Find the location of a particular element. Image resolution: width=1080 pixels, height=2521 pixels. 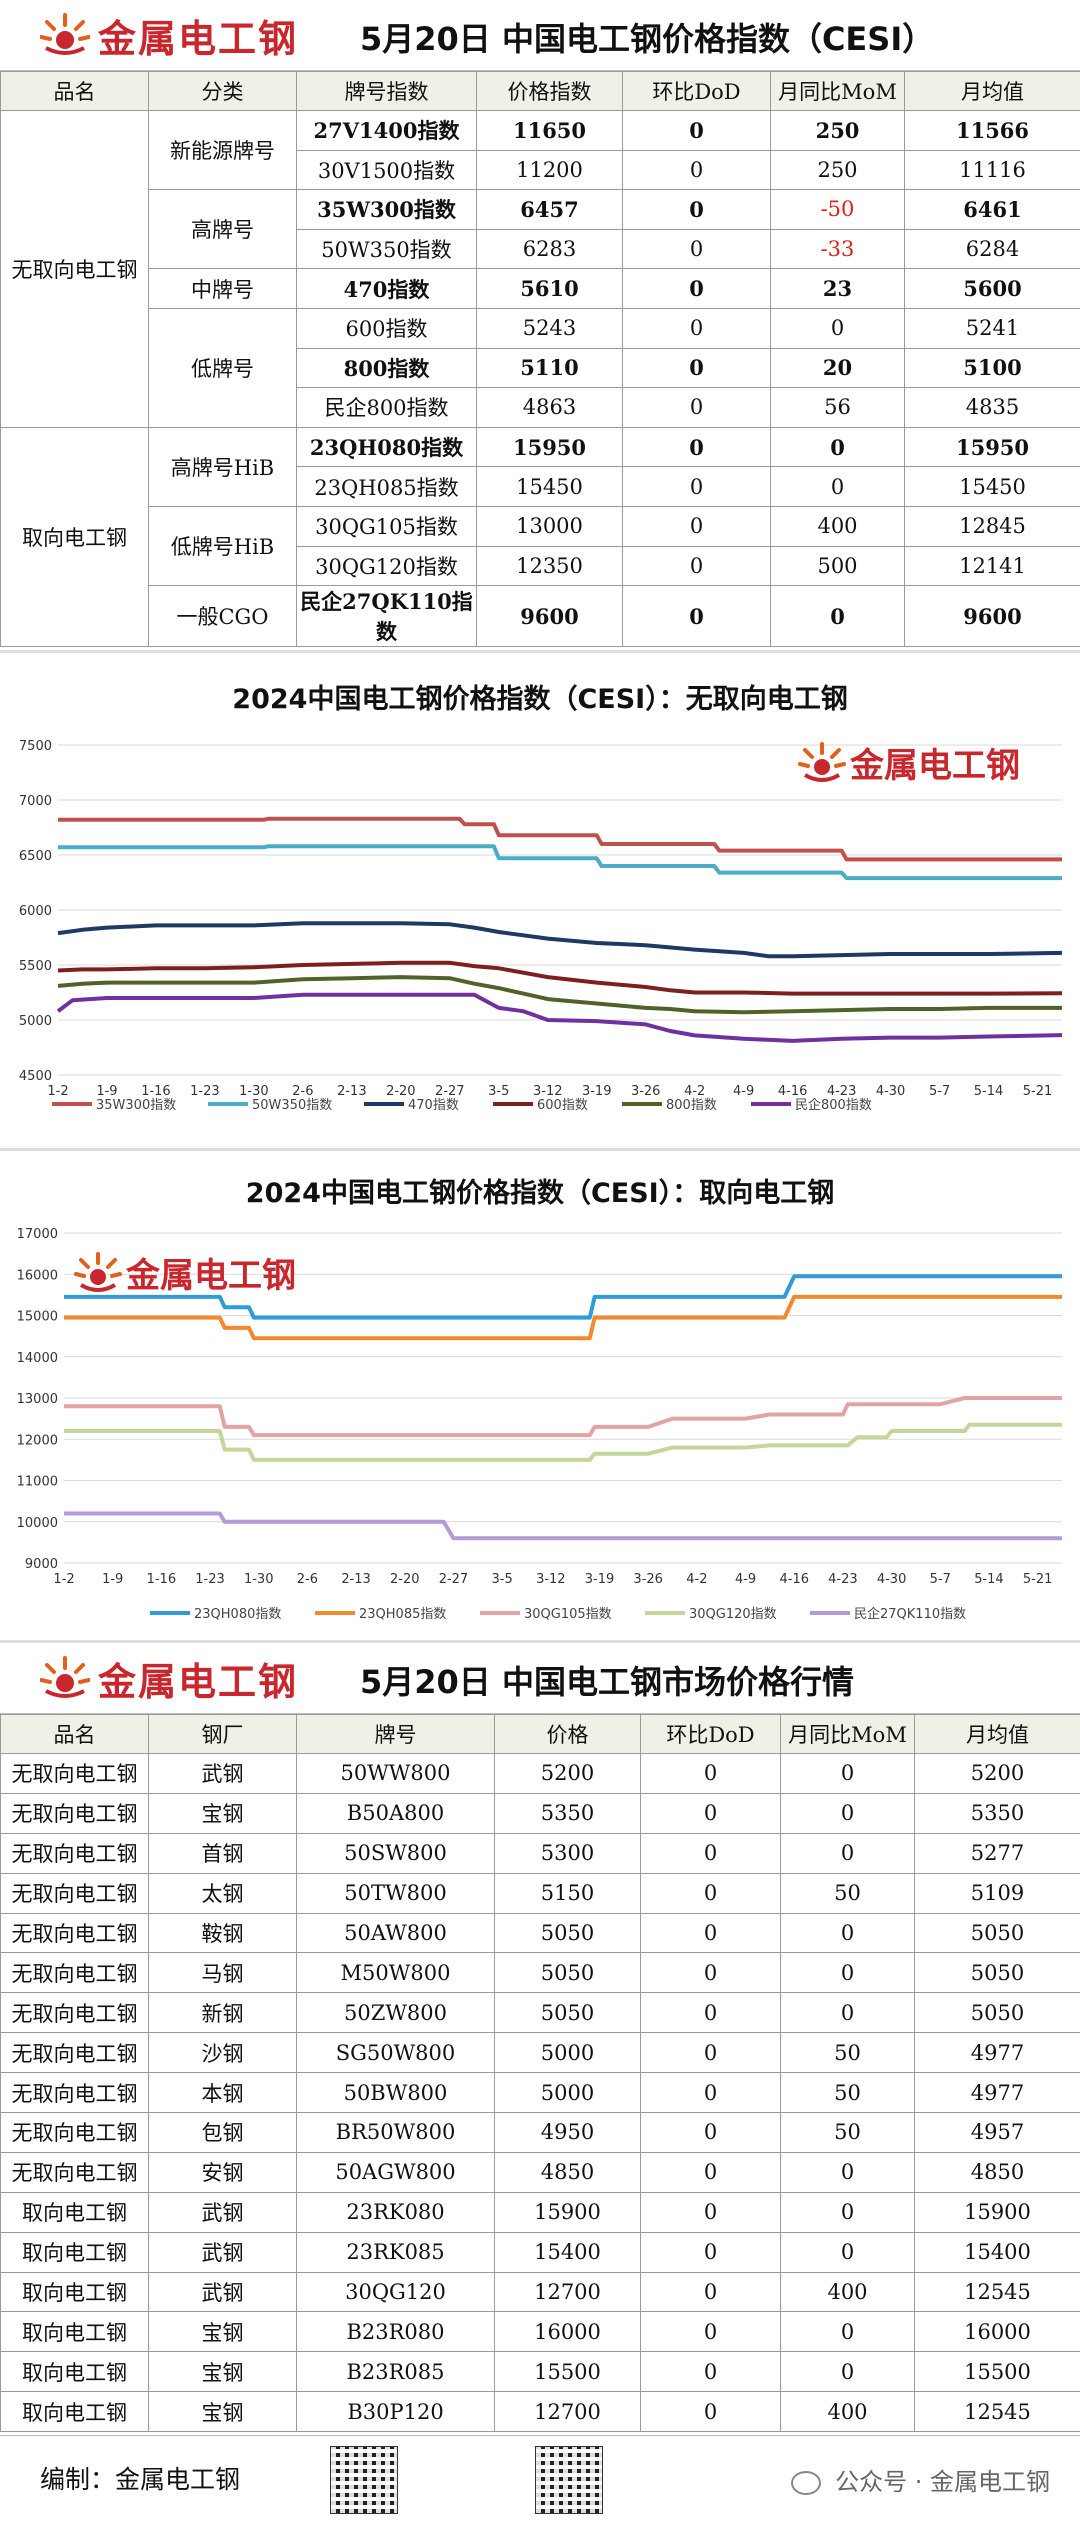

mom-cell: 400 is located at coordinates (838, 526).